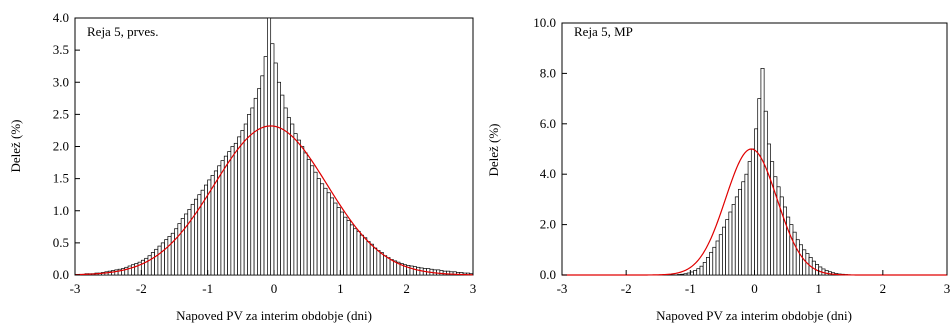 The image size is (951, 327). Describe the element at coordinates (61, 242) in the screenshot. I see `y-tick-label: 0.5` at that location.